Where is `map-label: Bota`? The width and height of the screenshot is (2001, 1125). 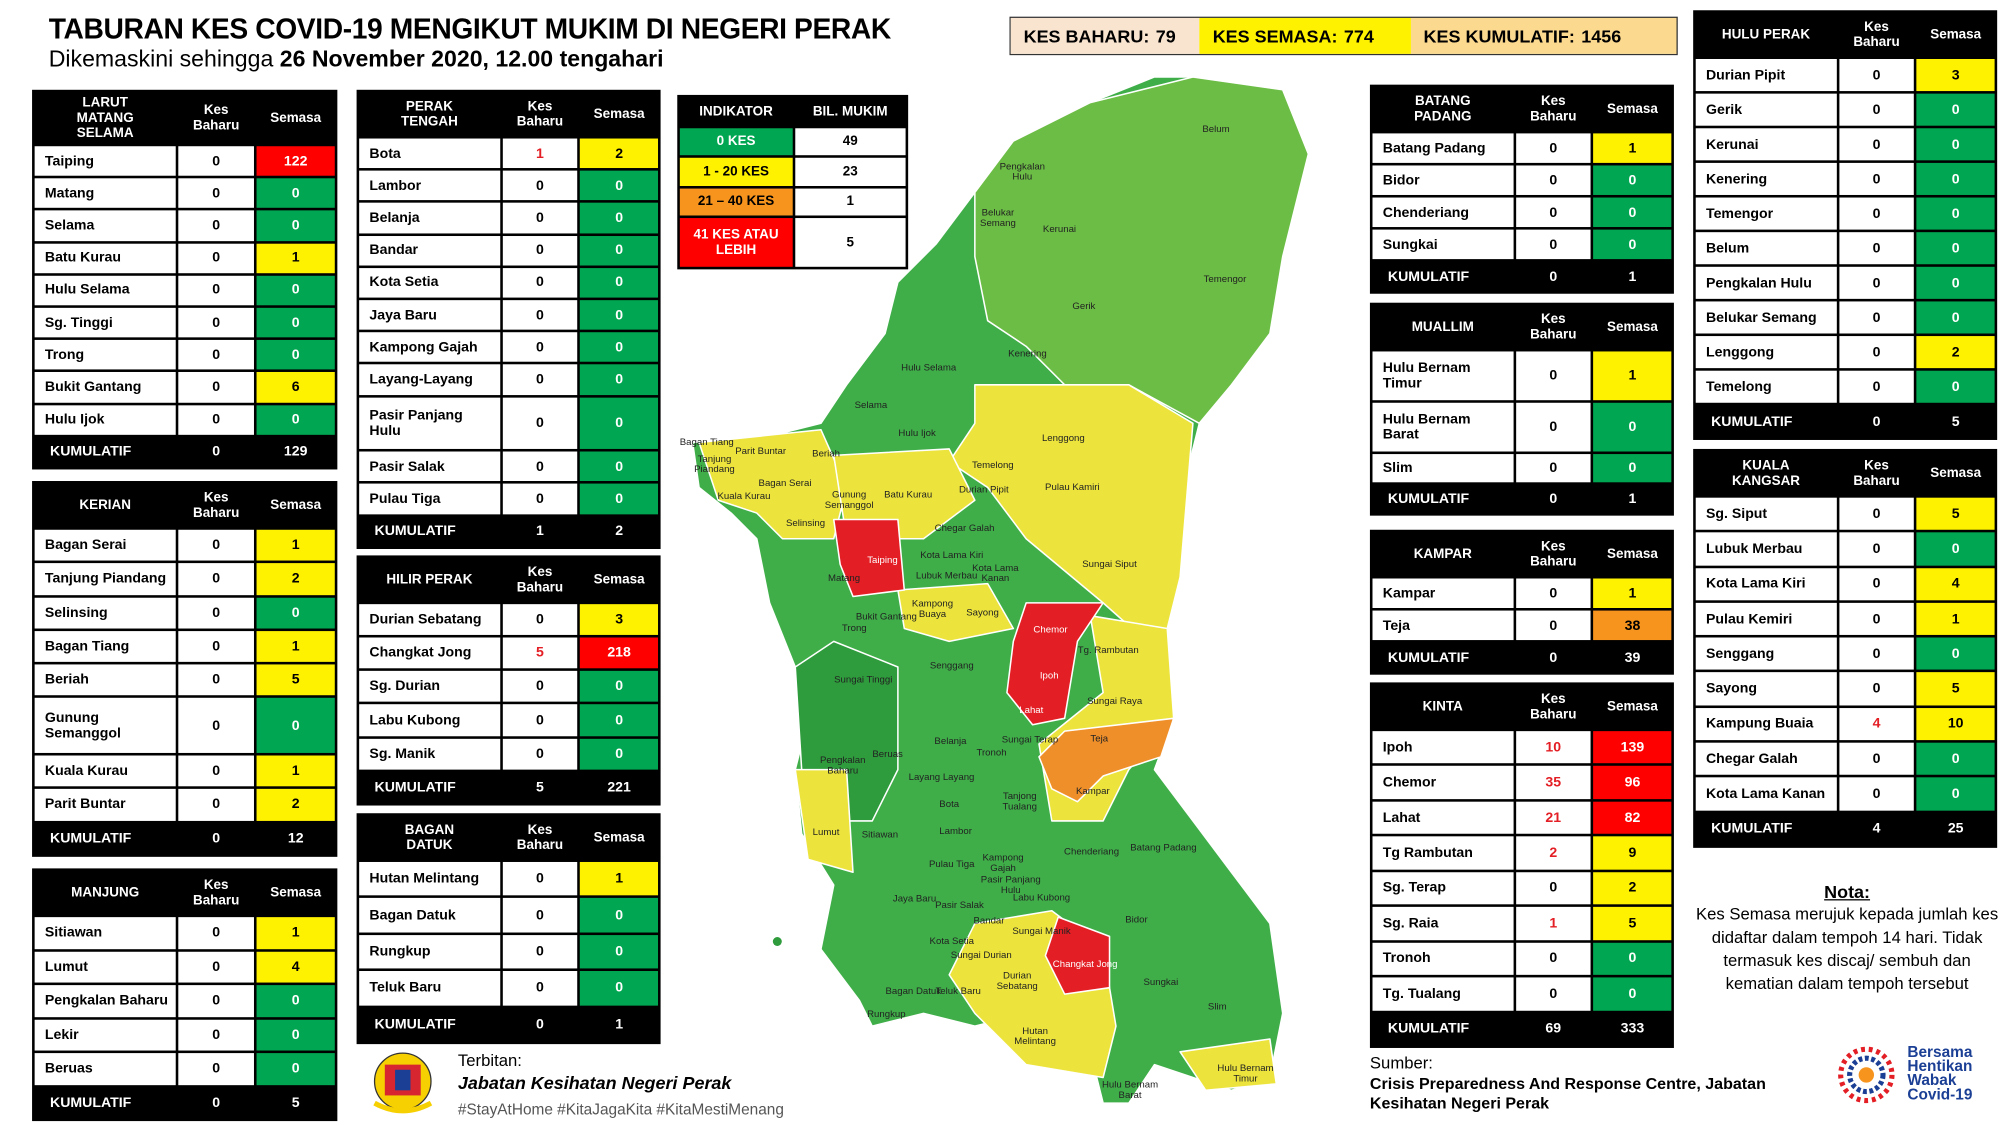
map-label: Bota is located at coordinates (949, 803).